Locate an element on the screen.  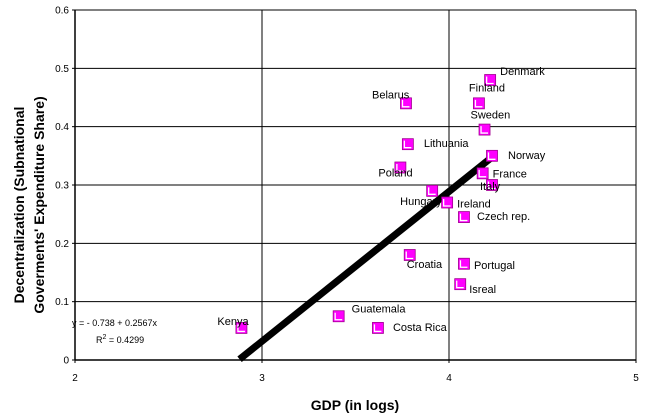
y-tick-label: 0 is located at coordinates (66, 361).